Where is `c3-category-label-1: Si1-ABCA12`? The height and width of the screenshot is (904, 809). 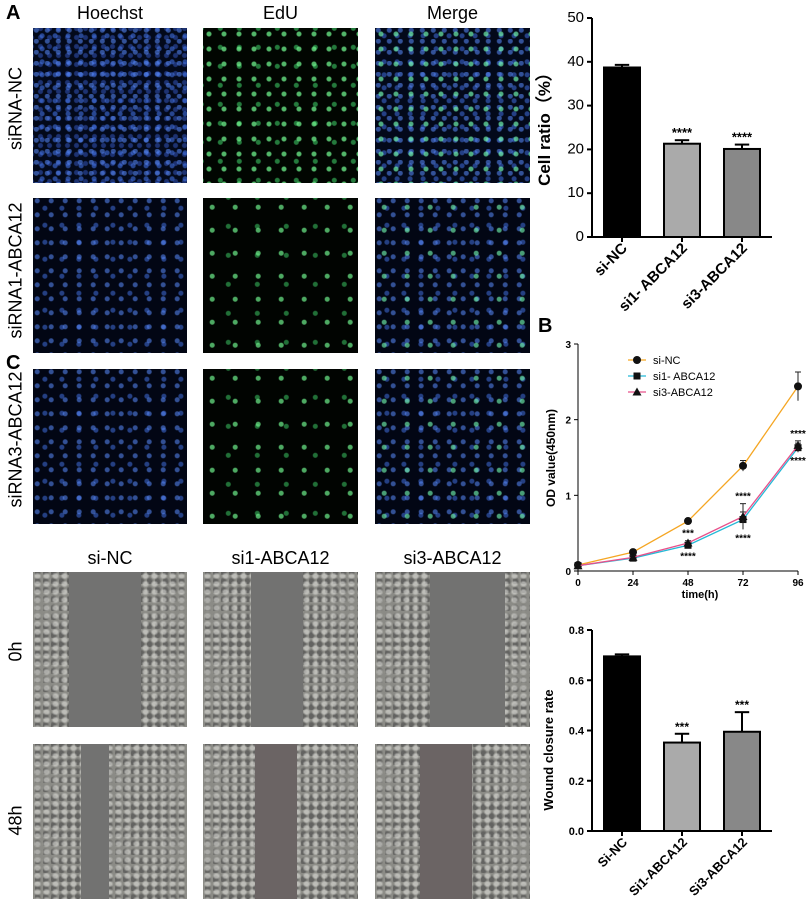 c3-category-label-1: Si1-ABCA12 is located at coordinates (658, 867).